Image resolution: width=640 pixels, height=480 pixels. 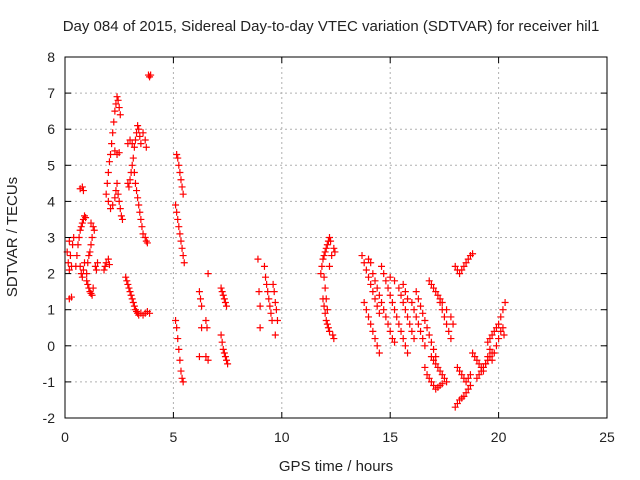 What do you see at coordinates (65, 437) in the screenshot?
I see `x-tick-label: 0` at bounding box center [65, 437].